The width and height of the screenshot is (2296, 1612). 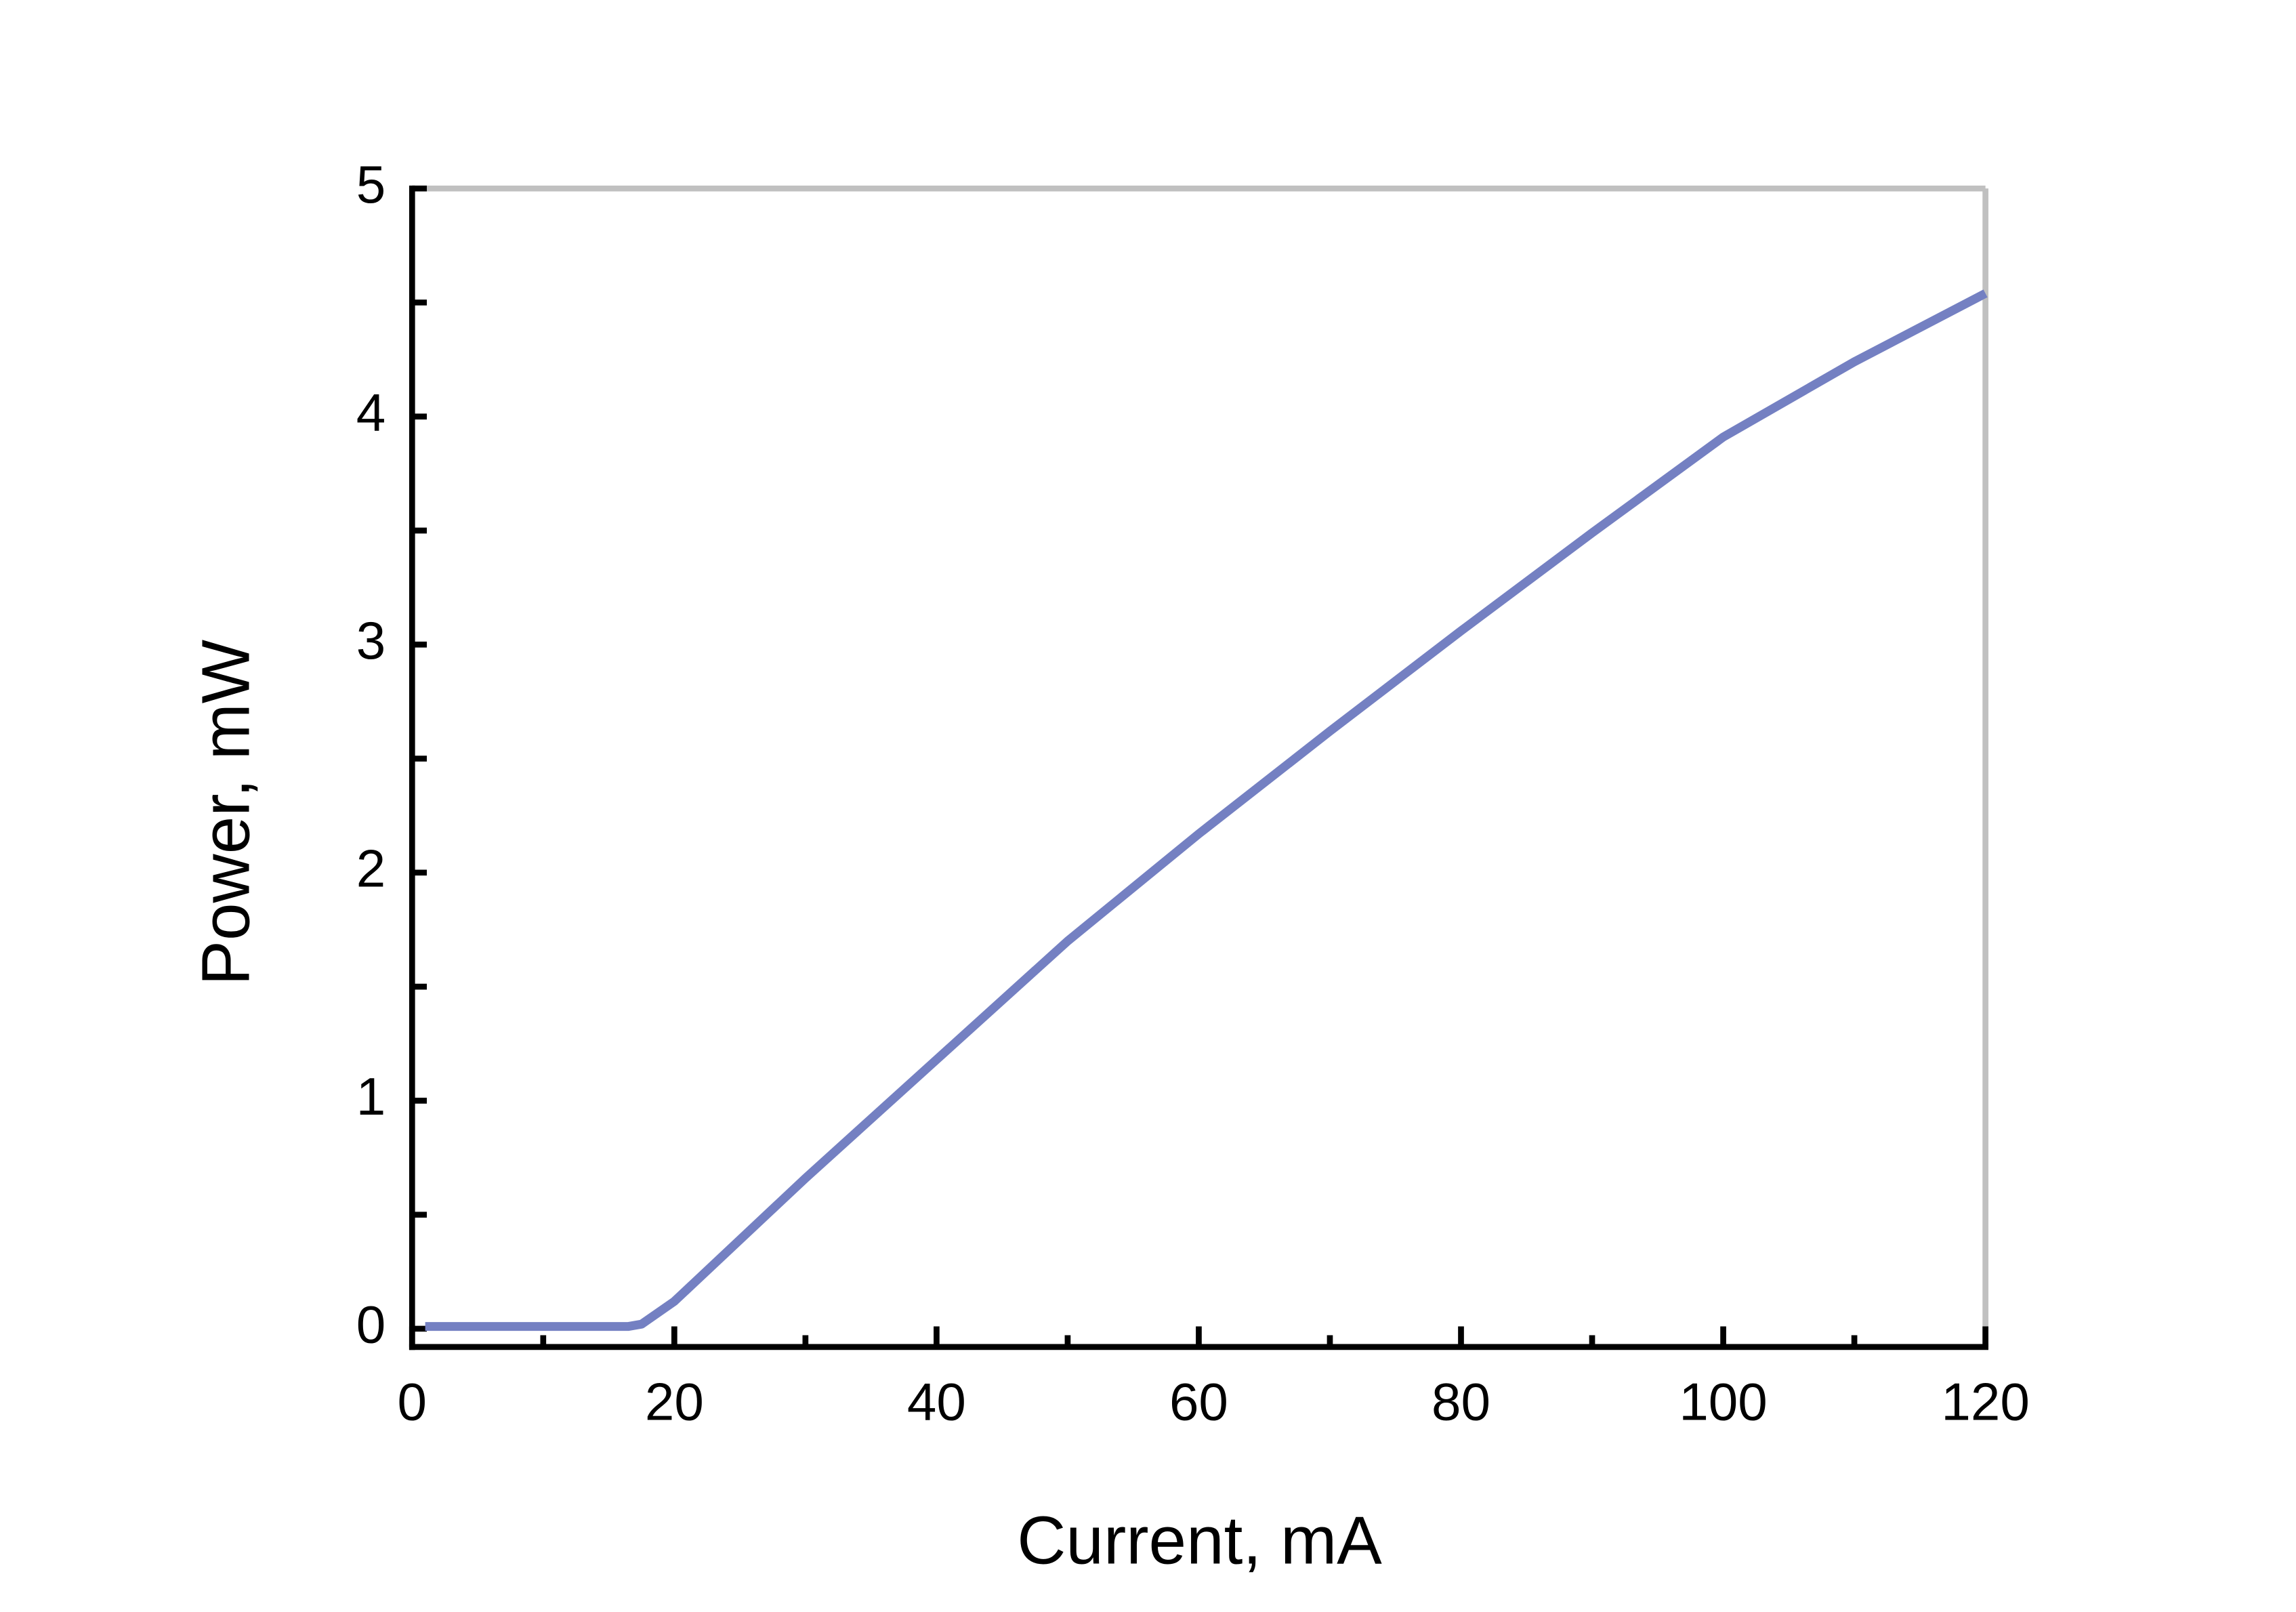 What do you see at coordinates (370, 1096) in the screenshot?
I see `y-tick-label: 1` at bounding box center [370, 1096].